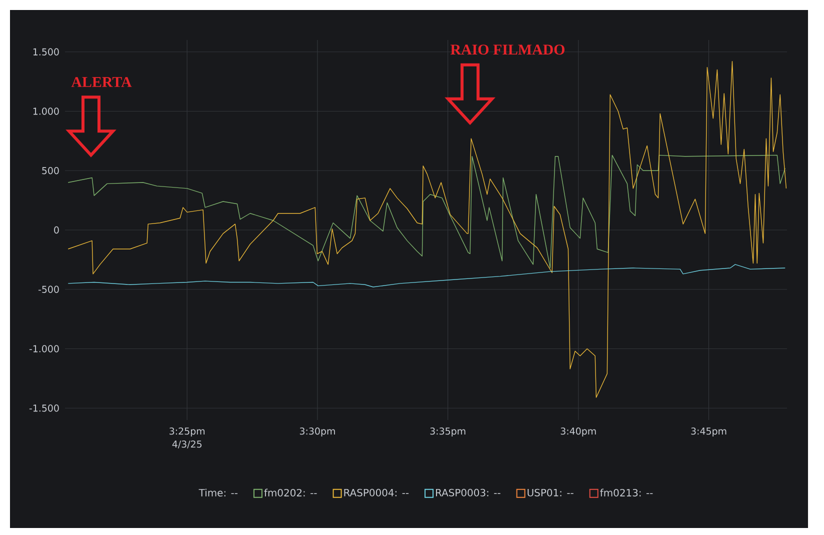  Describe the element at coordinates (187, 444) in the screenshot. I see `x-axis-title: 4/3/25` at that location.